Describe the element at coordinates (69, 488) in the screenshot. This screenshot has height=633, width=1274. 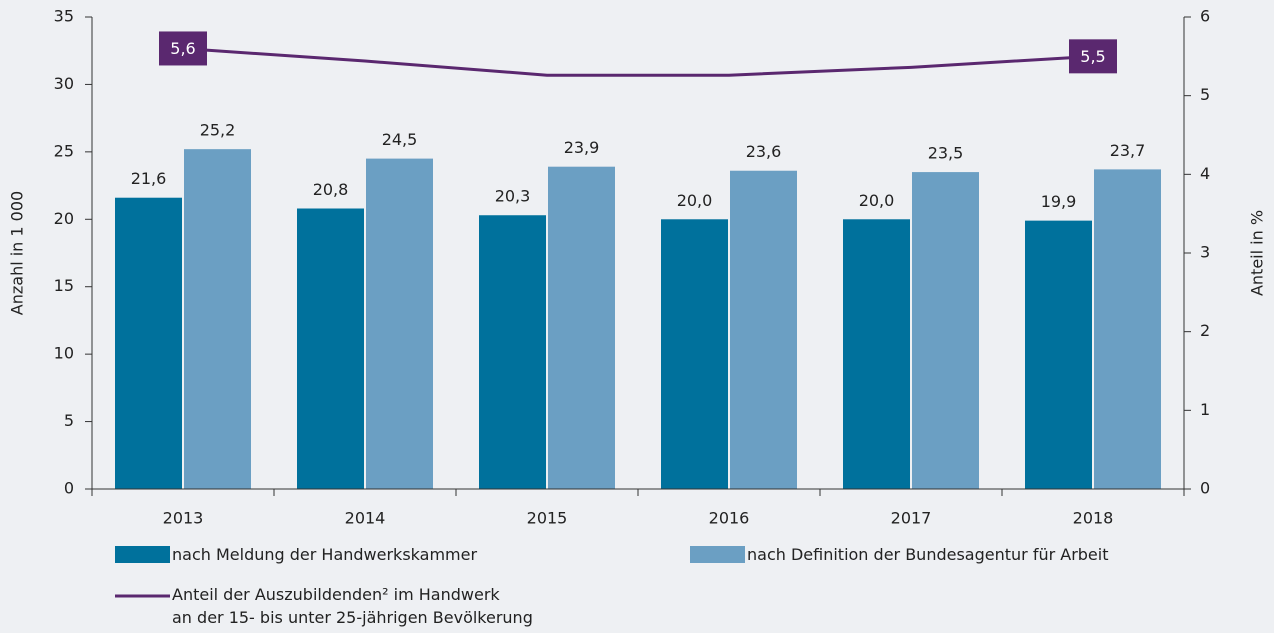
I see `y-tick-label: 0` at that location.